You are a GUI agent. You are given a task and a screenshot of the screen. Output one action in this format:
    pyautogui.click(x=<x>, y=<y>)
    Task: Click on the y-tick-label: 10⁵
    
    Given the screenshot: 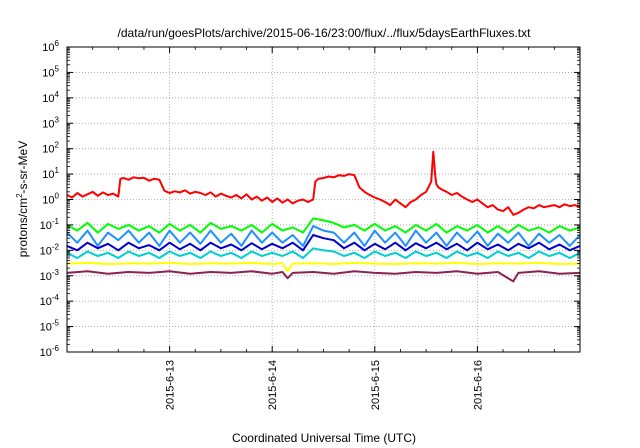 What is the action you would take?
    pyautogui.click(x=50, y=71)
    